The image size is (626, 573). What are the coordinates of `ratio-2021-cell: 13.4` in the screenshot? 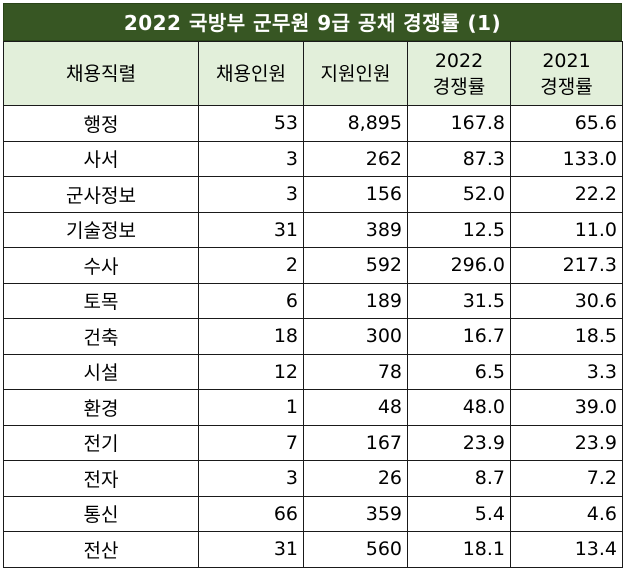 It's located at (566, 549).